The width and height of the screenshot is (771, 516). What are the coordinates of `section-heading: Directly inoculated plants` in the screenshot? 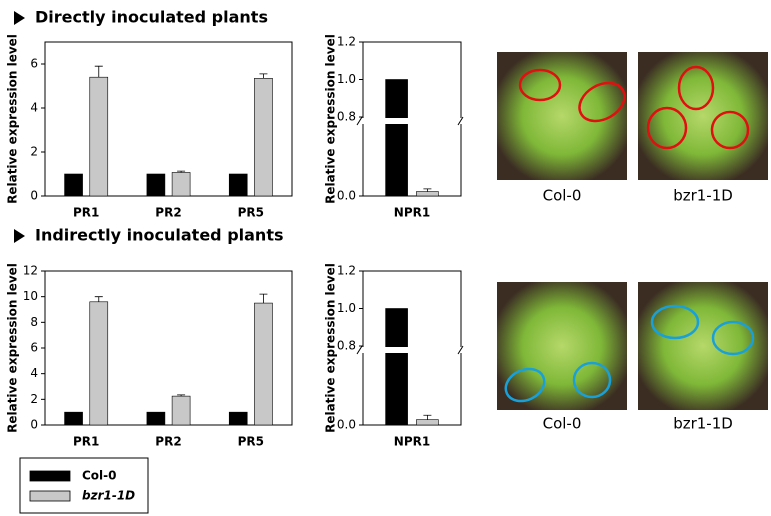 It's located at (151, 17).